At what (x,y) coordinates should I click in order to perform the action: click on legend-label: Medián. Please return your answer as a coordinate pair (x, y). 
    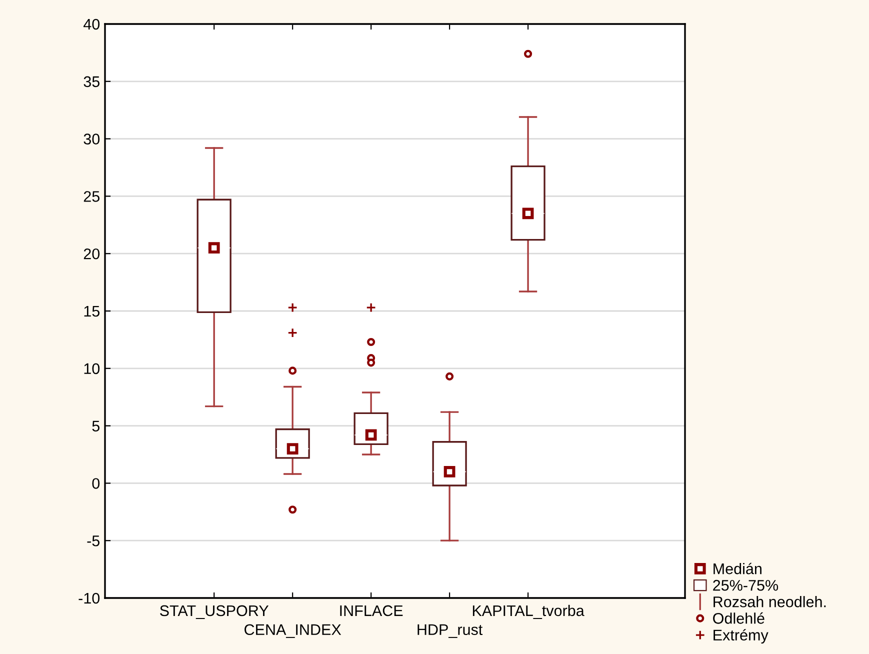
    Looking at the image, I should click on (738, 568).